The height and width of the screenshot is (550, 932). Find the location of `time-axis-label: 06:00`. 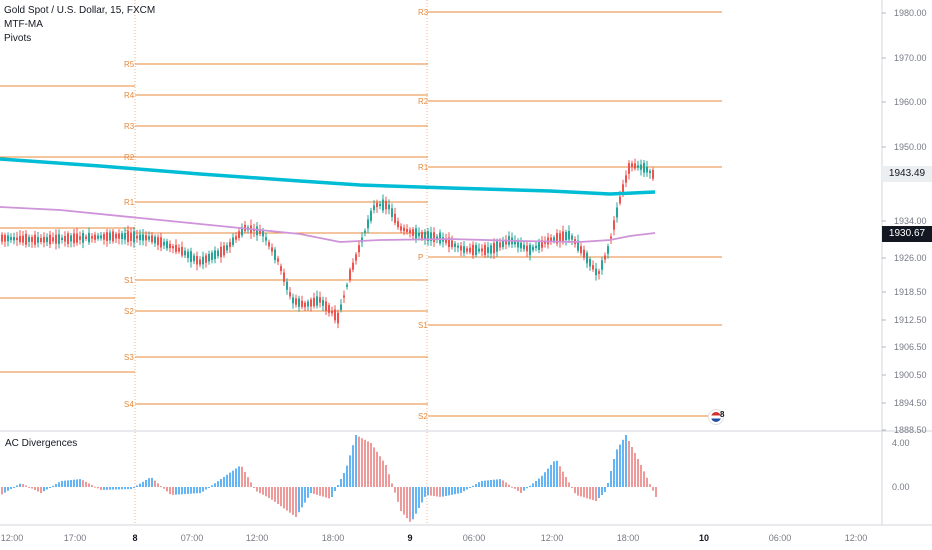

time-axis-label: 06:00 is located at coordinates (780, 538).